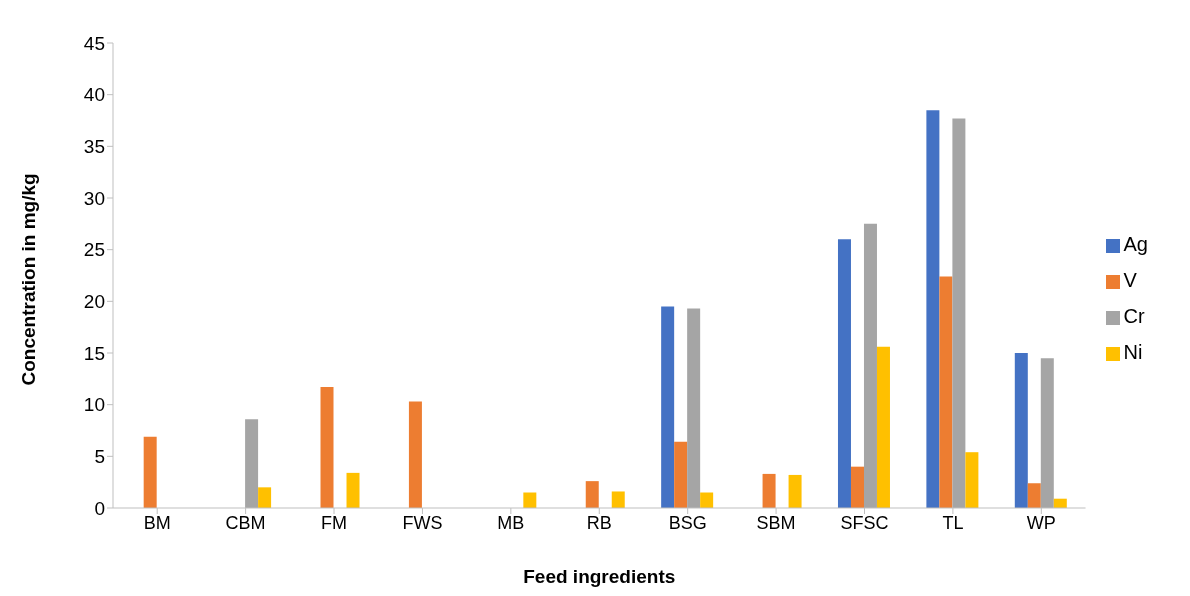 The image size is (1190, 596). What do you see at coordinates (1135, 244) in the screenshot?
I see `legend-label: Ag` at bounding box center [1135, 244].